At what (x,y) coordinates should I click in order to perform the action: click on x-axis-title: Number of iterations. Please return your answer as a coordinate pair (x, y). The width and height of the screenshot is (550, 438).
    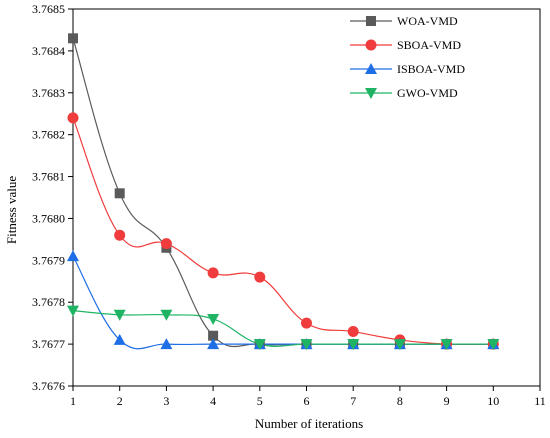
    Looking at the image, I should click on (309, 423).